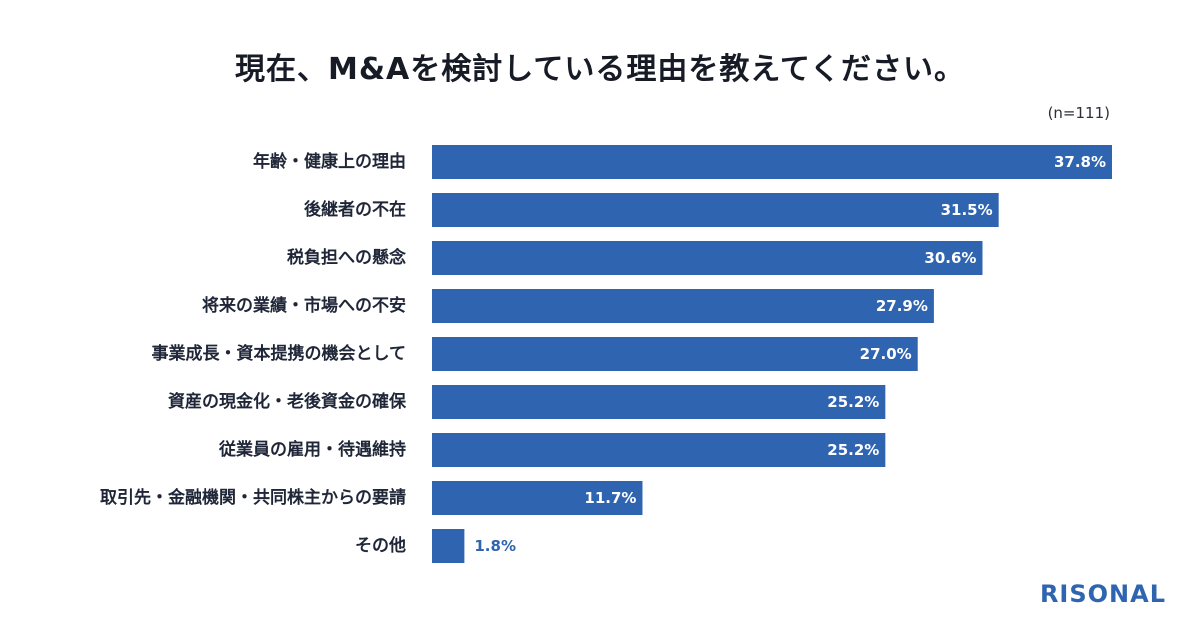 This screenshot has height=628, width=1200. What do you see at coordinates (886, 354) in the screenshot?
I see `data-label: 27.0%` at bounding box center [886, 354].